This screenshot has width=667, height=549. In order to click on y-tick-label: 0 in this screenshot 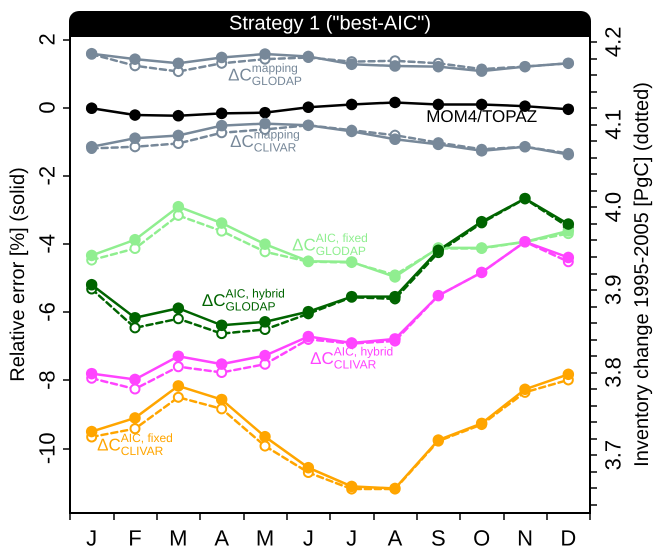, I will do `click(47, 107)`.